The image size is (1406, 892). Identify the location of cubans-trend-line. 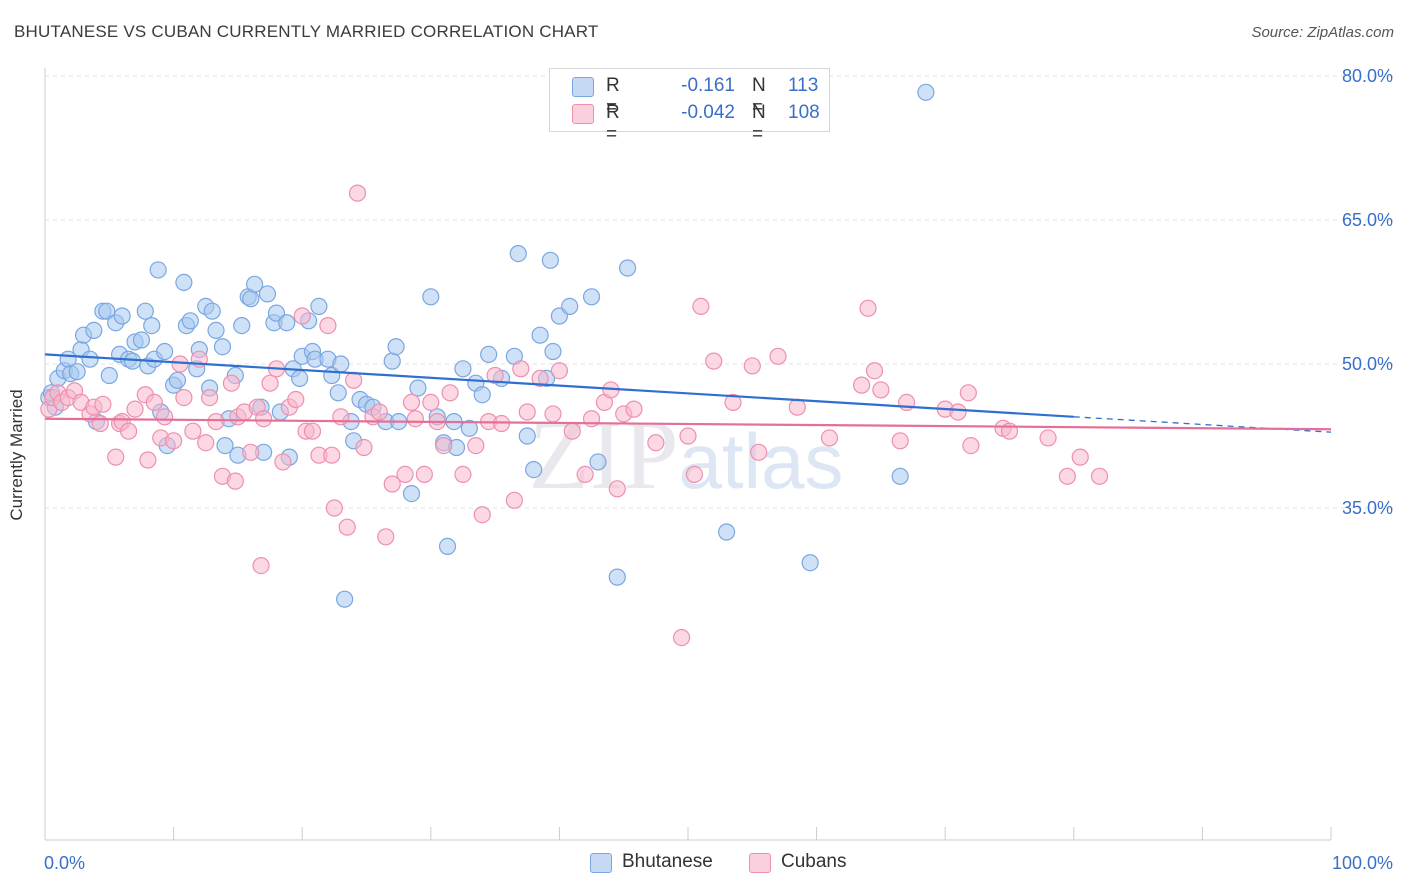
(688, 424).